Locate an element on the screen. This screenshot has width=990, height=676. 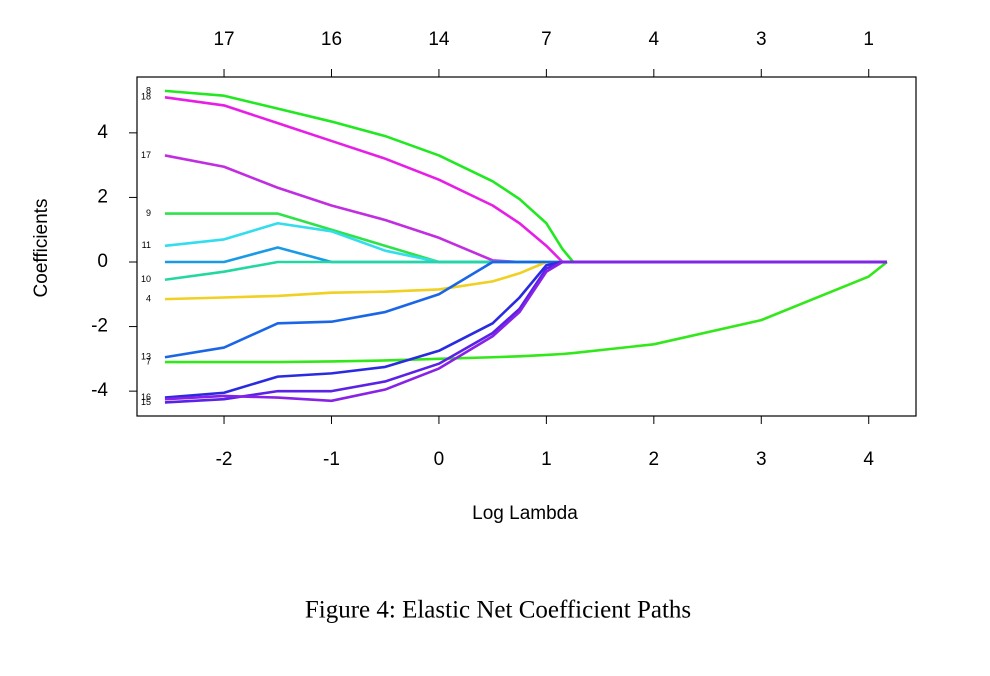
series-label: 13 is located at coordinates (146, 357).